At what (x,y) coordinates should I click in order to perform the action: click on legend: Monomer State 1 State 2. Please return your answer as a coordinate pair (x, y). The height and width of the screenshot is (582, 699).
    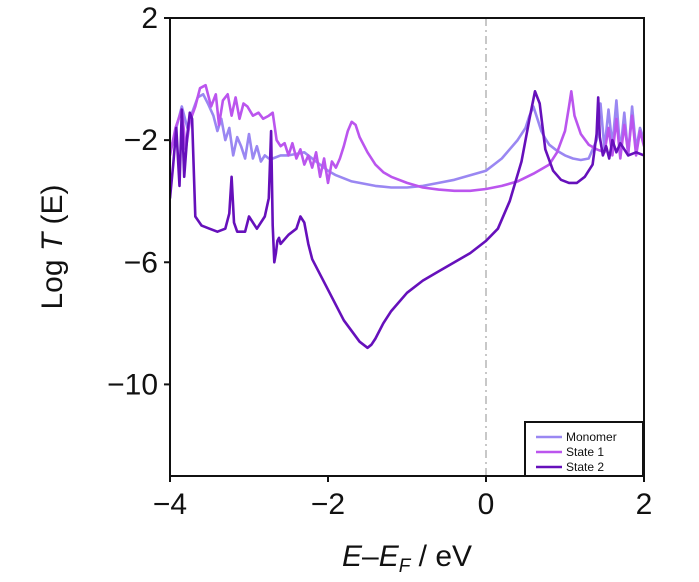
    Looking at the image, I should click on (584, 449).